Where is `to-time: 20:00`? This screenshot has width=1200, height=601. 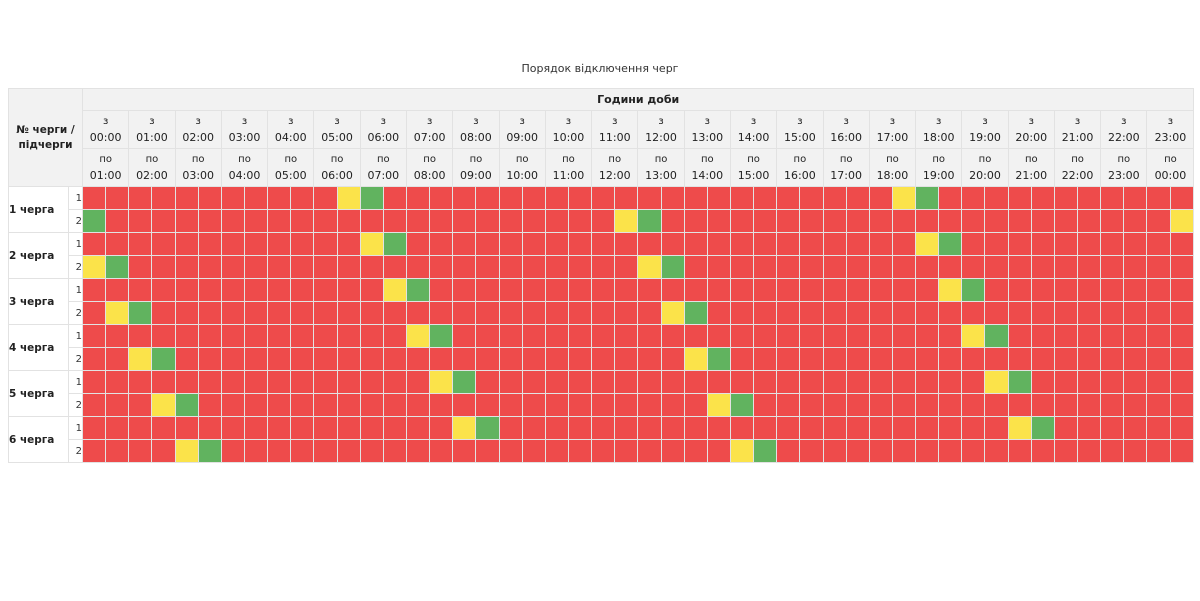 to-time: 20:00 is located at coordinates (985, 175).